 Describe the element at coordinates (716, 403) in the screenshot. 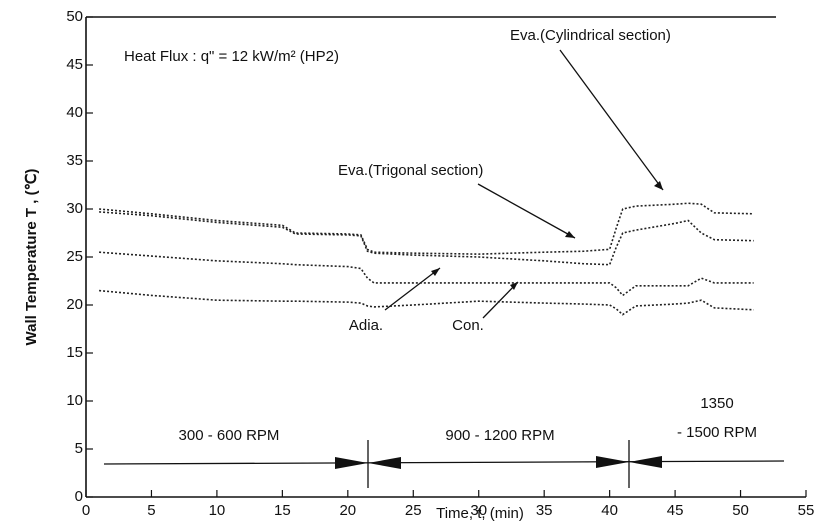

I see `annotation: 1350` at that location.